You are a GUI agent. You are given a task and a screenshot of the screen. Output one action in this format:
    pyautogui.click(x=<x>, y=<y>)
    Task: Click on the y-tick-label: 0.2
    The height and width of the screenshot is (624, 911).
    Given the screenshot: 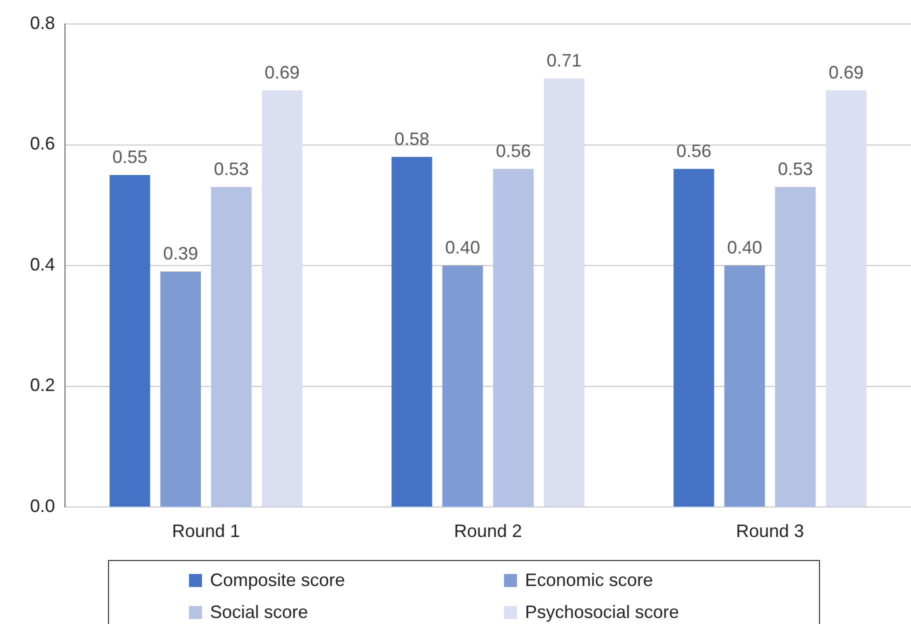 What is the action you would take?
    pyautogui.click(x=42, y=385)
    